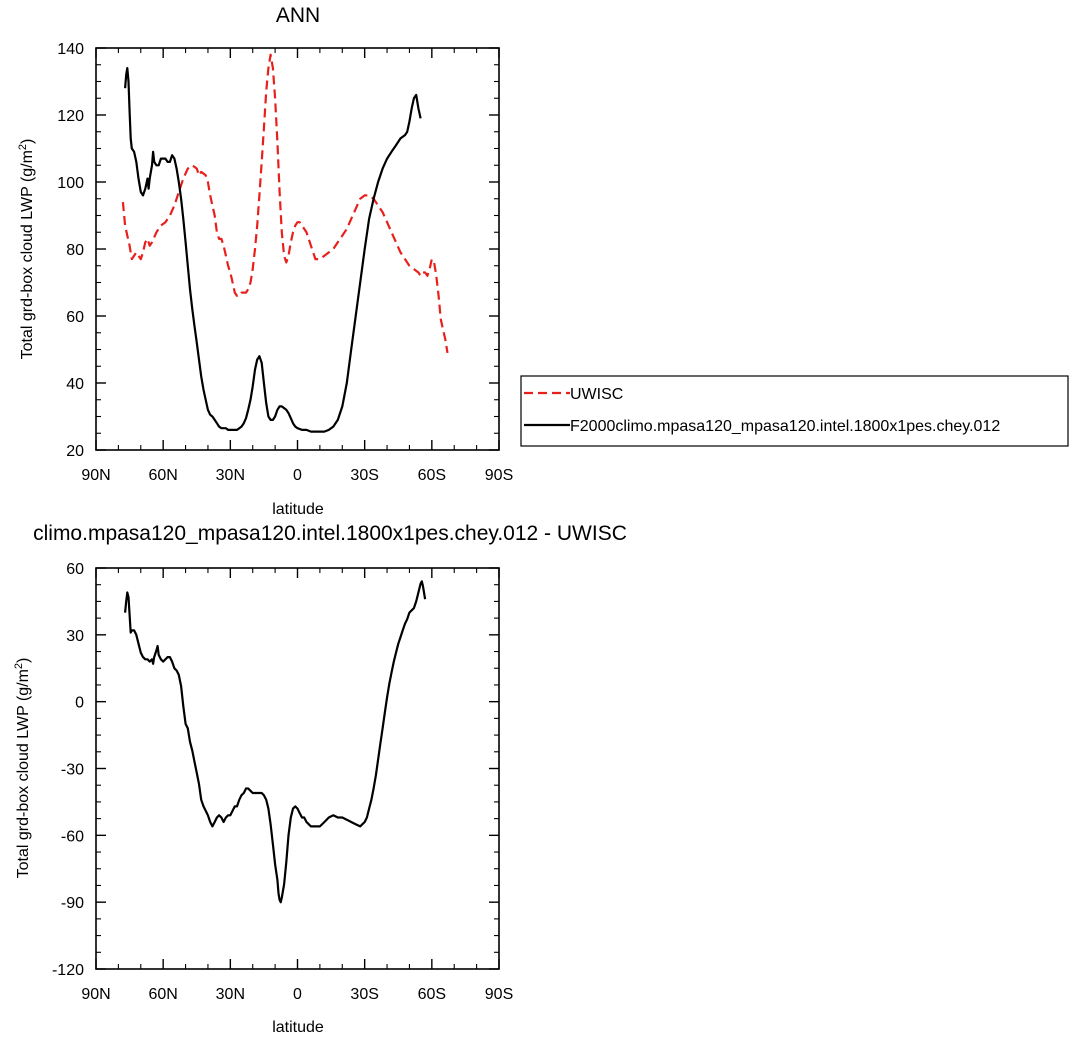  Describe the element at coordinates (72, 903) in the screenshot. I see `y-tick-label-1: -90` at that location.